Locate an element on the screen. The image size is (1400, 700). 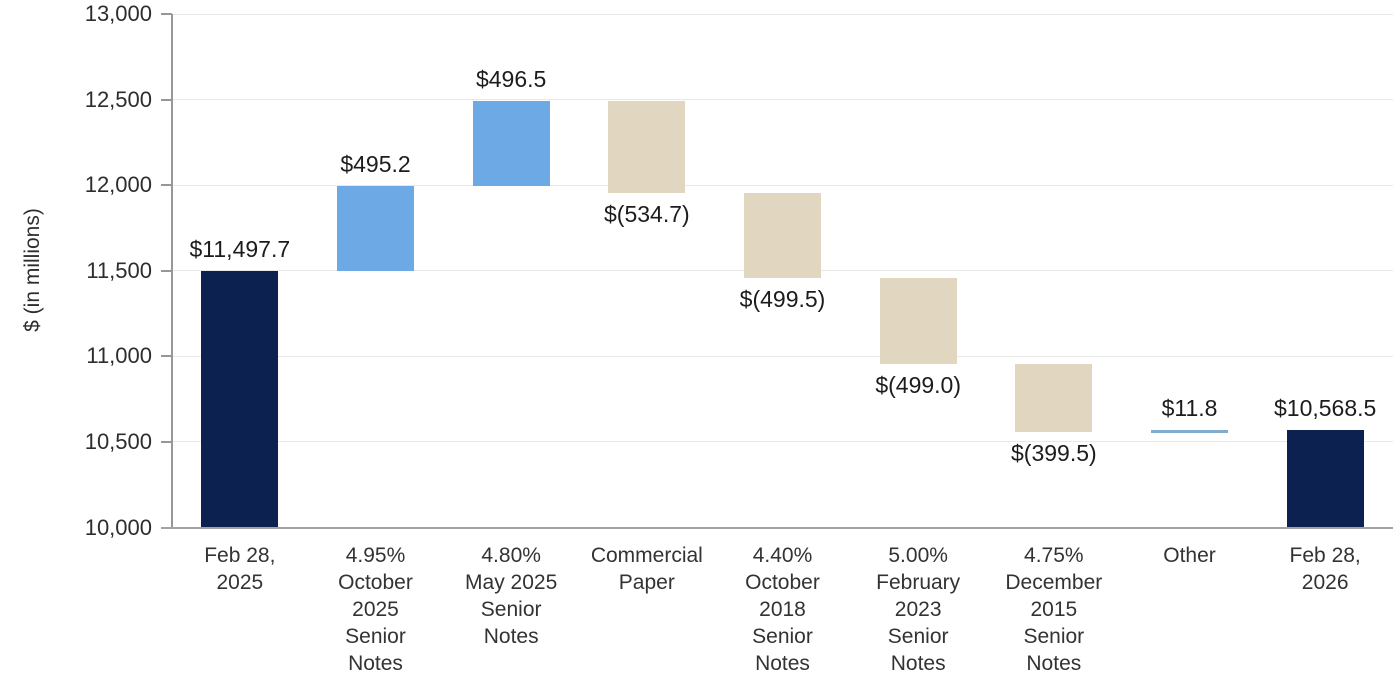
y-axis-tick-label: 12,500 is located at coordinates (118, 99).